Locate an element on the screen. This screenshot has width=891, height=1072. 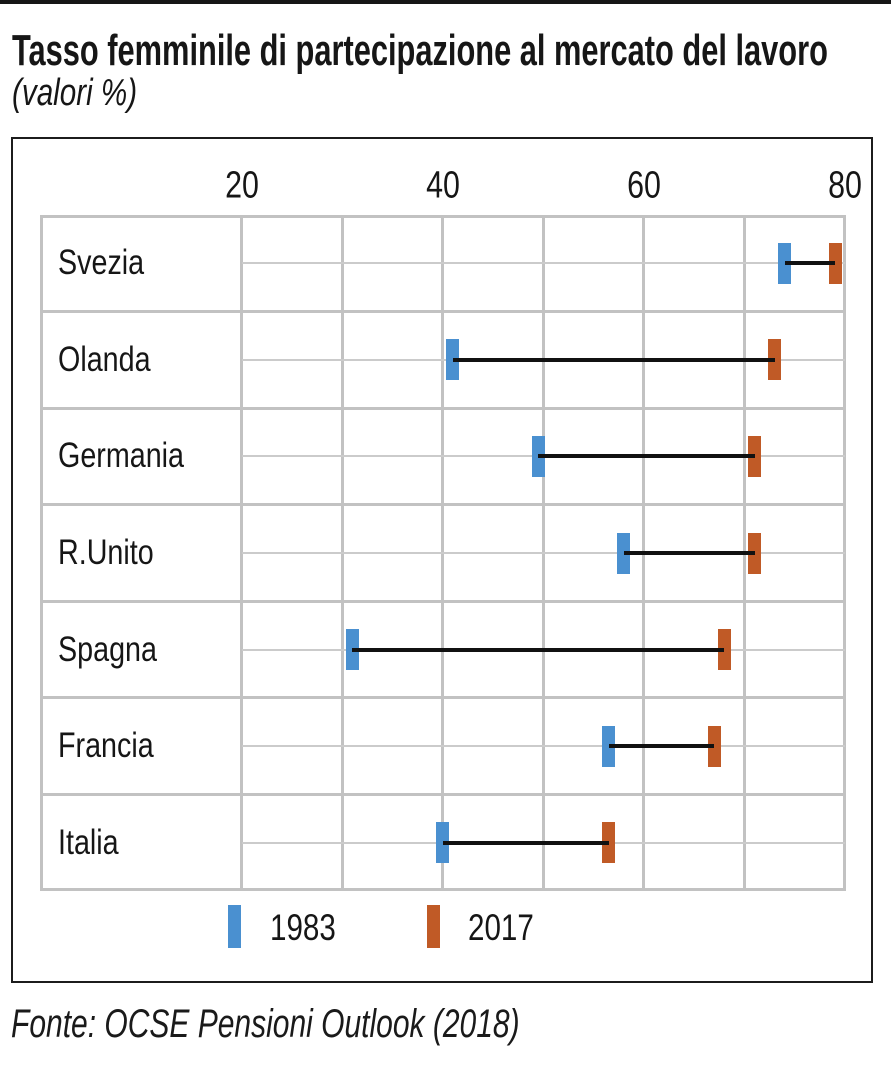
category-label: Germania is located at coordinates (121, 456).